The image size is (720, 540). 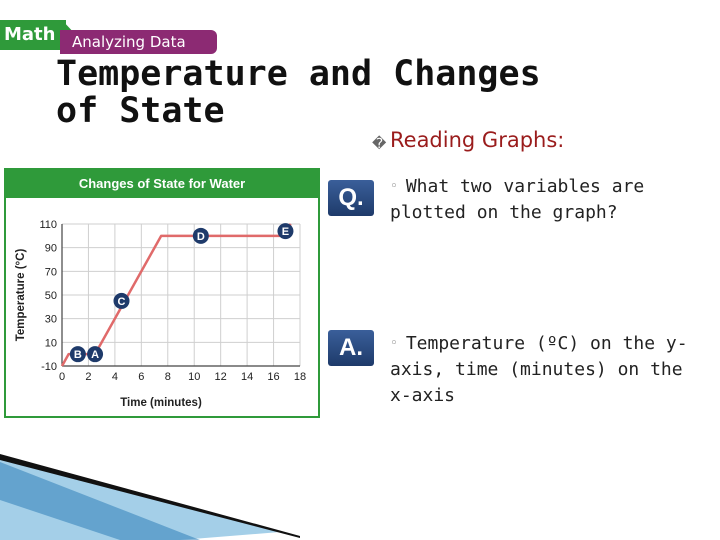 What do you see at coordinates (49, 367) in the screenshot?
I see `y-tick-label: -10` at bounding box center [49, 367].